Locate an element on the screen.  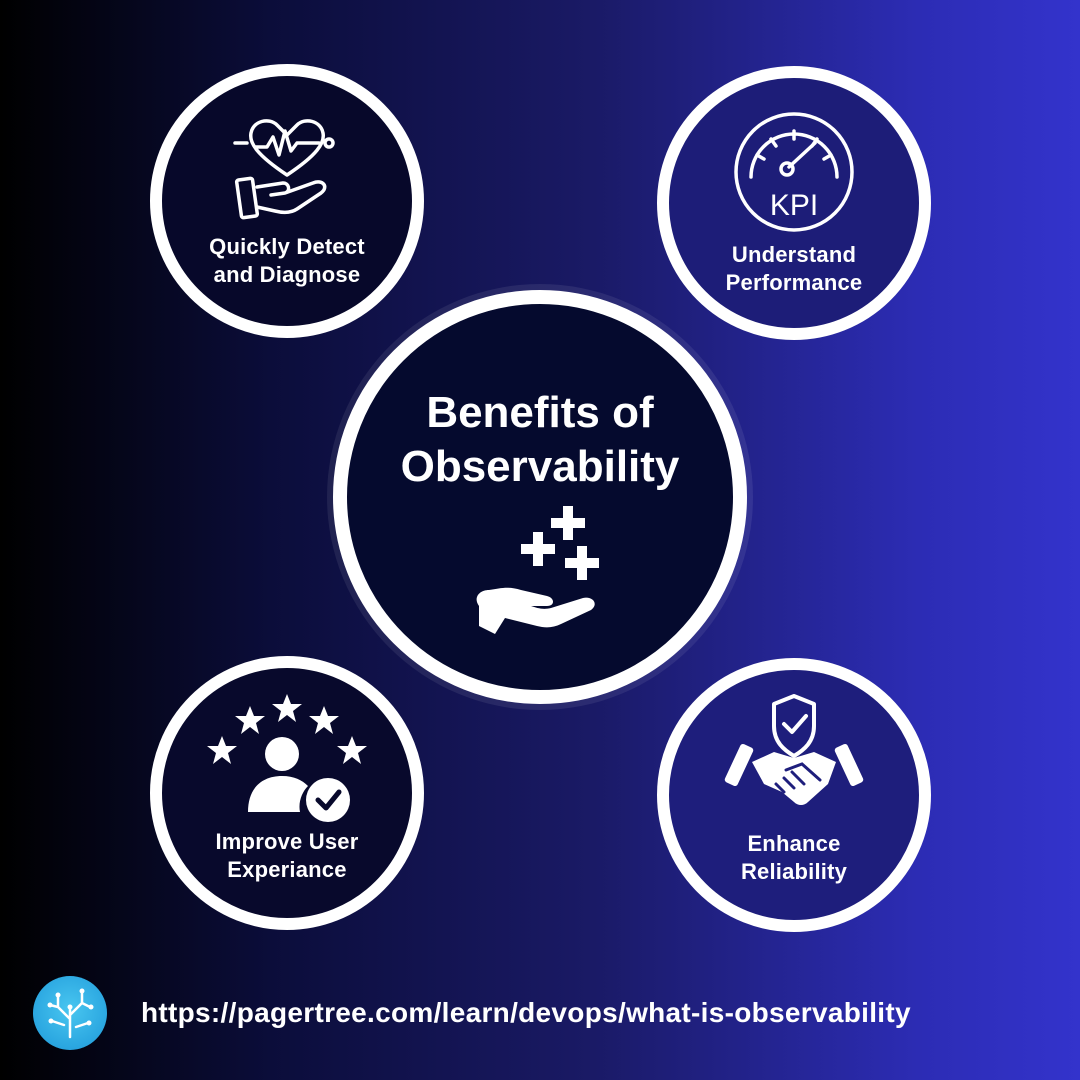
benefit-understand-performance: KPI Understand Performance is located at coordinates (794, 203).